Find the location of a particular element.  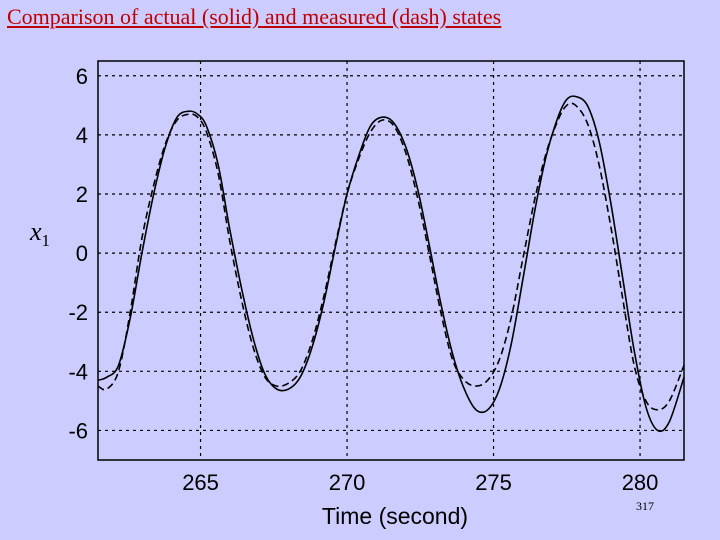

y-tick-label: -4 is located at coordinates (78, 371).